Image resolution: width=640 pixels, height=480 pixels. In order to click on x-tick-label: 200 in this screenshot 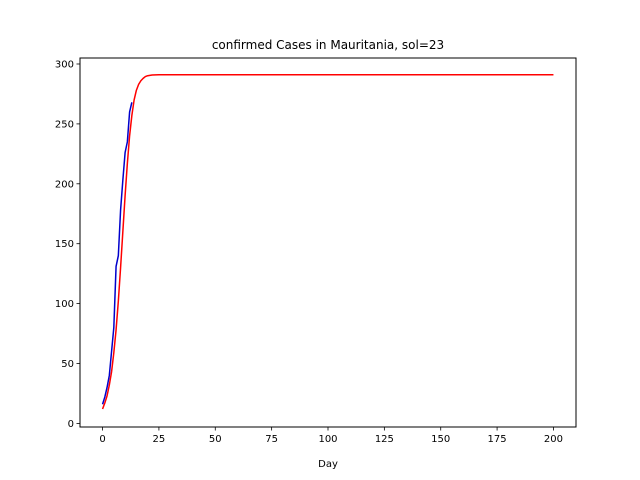, I will do `click(553, 439)`.